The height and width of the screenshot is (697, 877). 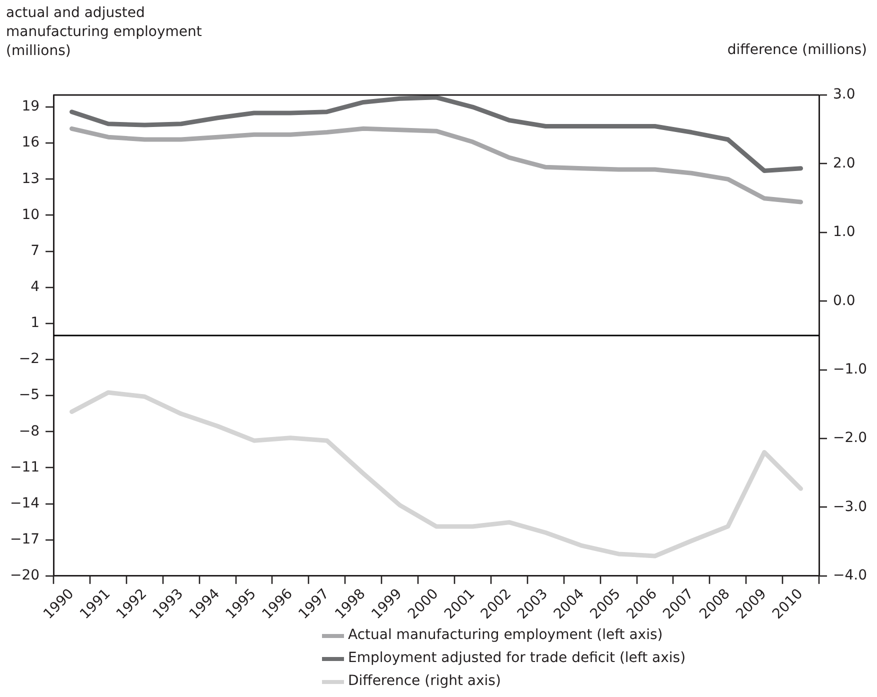 I want to click on y2-tick-label: −1.0, so click(x=850, y=369).